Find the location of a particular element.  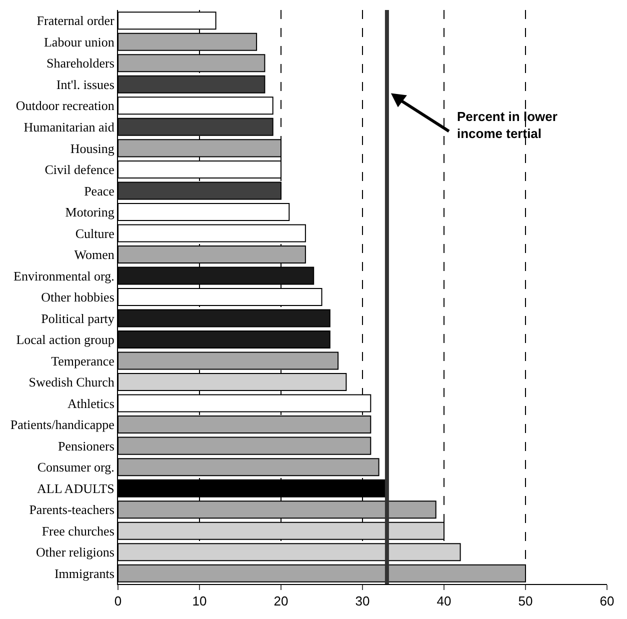

y-tick-label: Peace is located at coordinates (99, 190).